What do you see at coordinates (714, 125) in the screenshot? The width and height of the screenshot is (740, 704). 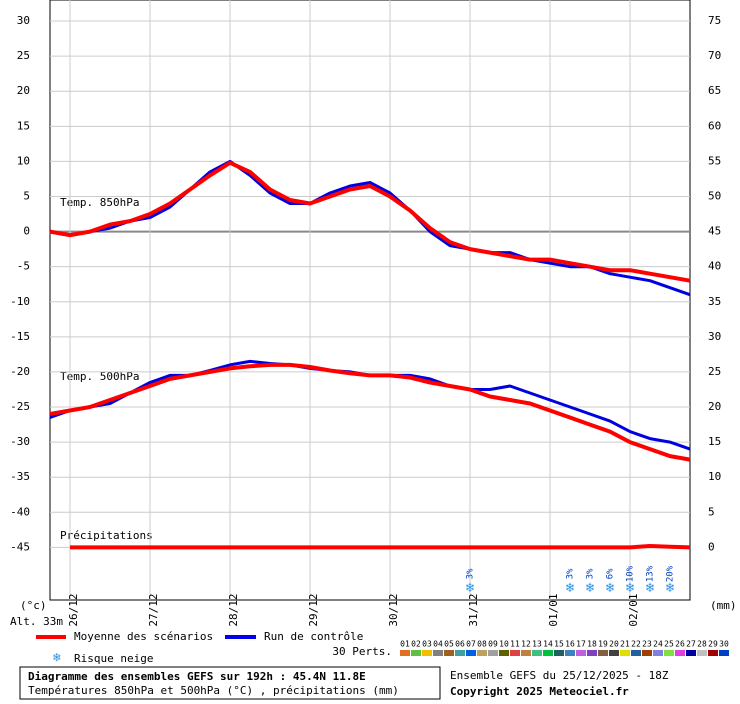 I see `y2-tick-label: 60` at bounding box center [714, 125].